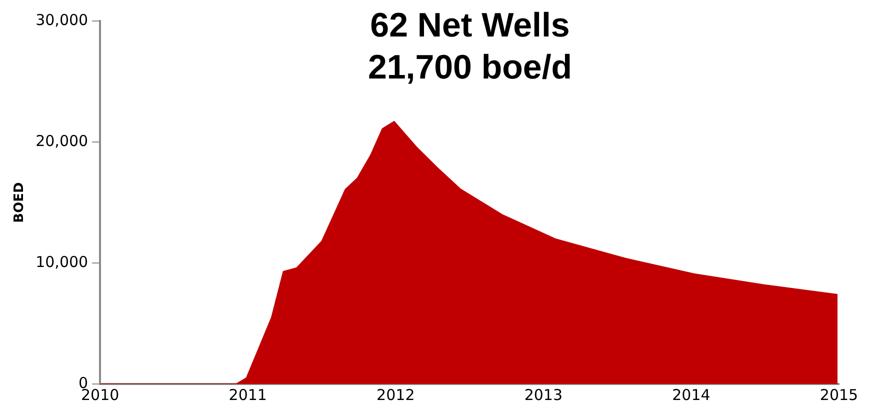  What do you see at coordinates (470, 46) in the screenshot?
I see `chart-title: 62 Net Wells 21,700 boe/d` at bounding box center [470, 46].